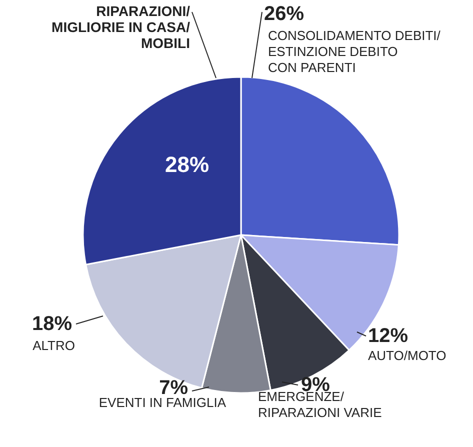  What do you see at coordinates (407, 355) in the screenshot?
I see `slice-label: AUTO/MOTO` at bounding box center [407, 355].